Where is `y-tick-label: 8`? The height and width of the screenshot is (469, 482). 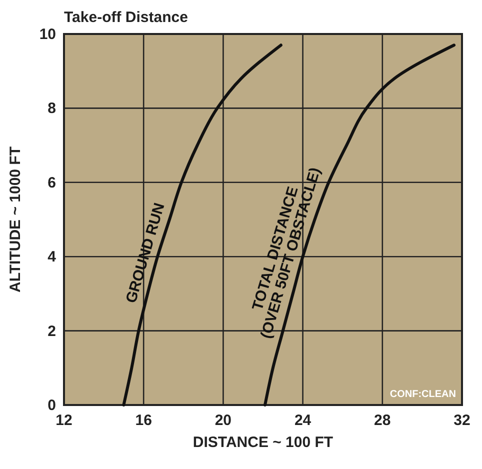 y-tick-label: 8 is located at coordinates (52, 109).